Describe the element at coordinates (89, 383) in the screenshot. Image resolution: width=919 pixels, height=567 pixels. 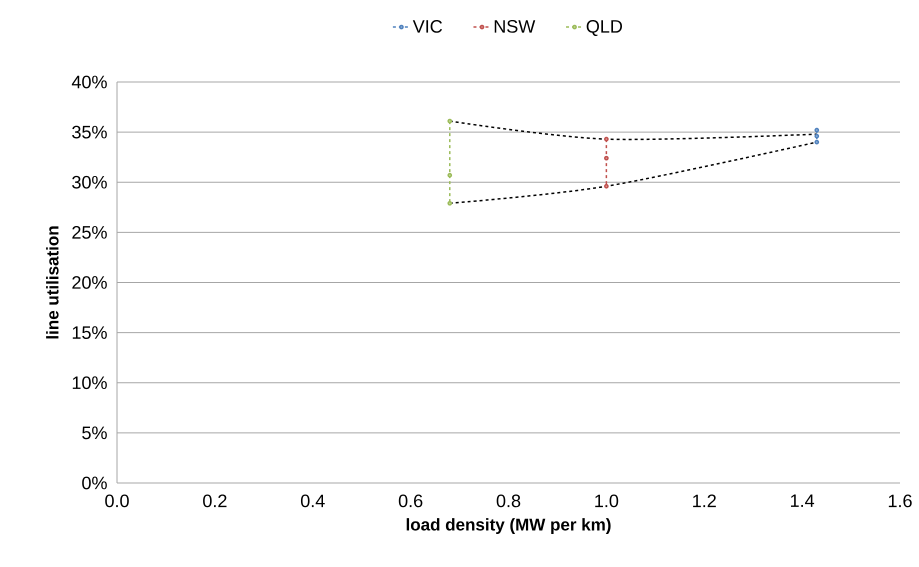
I see `y-tick-label: 10%` at that location.